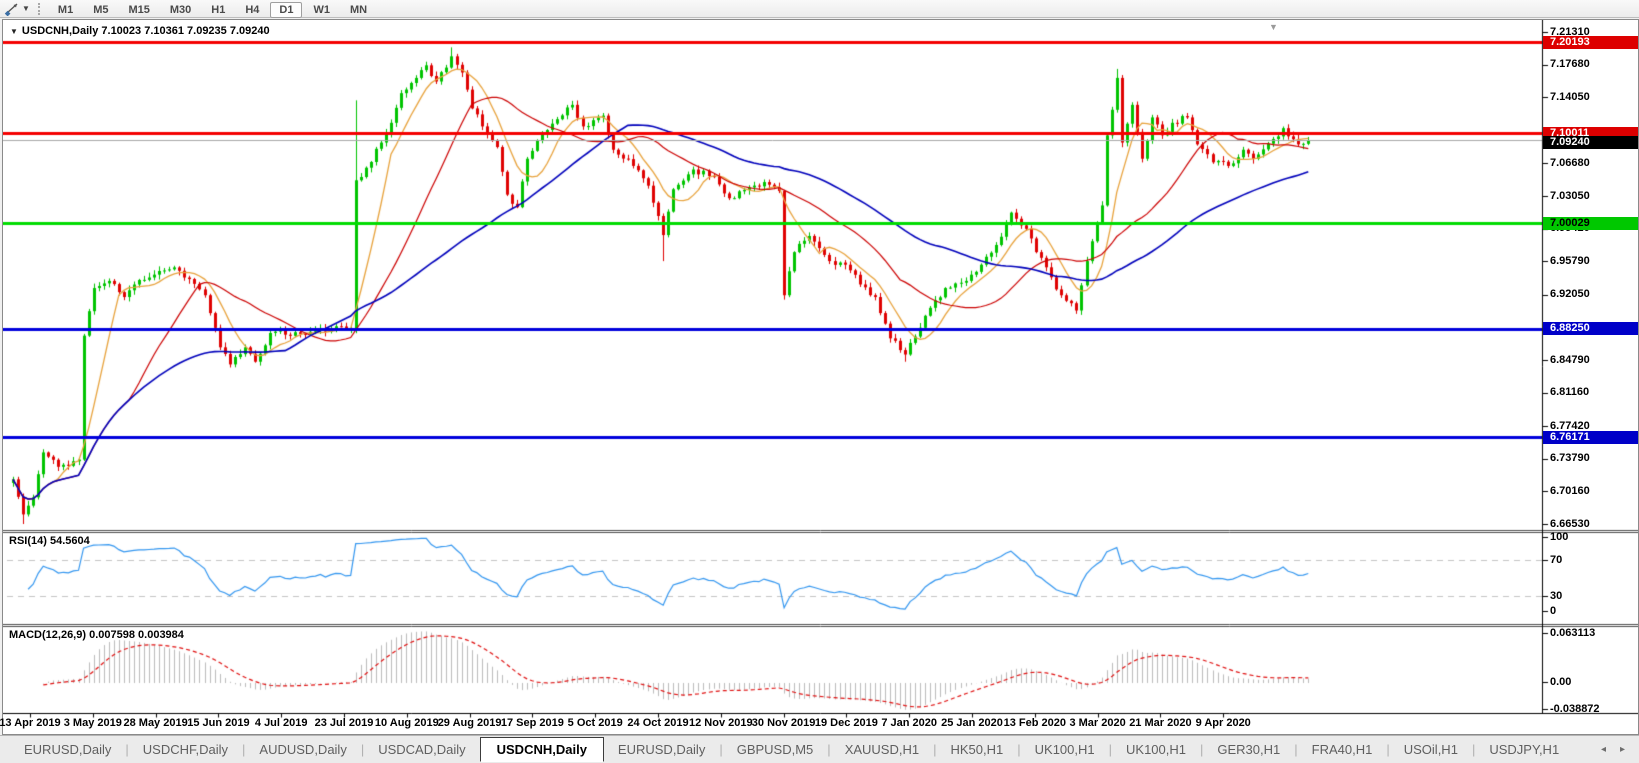  I want to click on timeframe-button-mn: MN, so click(358, 9).